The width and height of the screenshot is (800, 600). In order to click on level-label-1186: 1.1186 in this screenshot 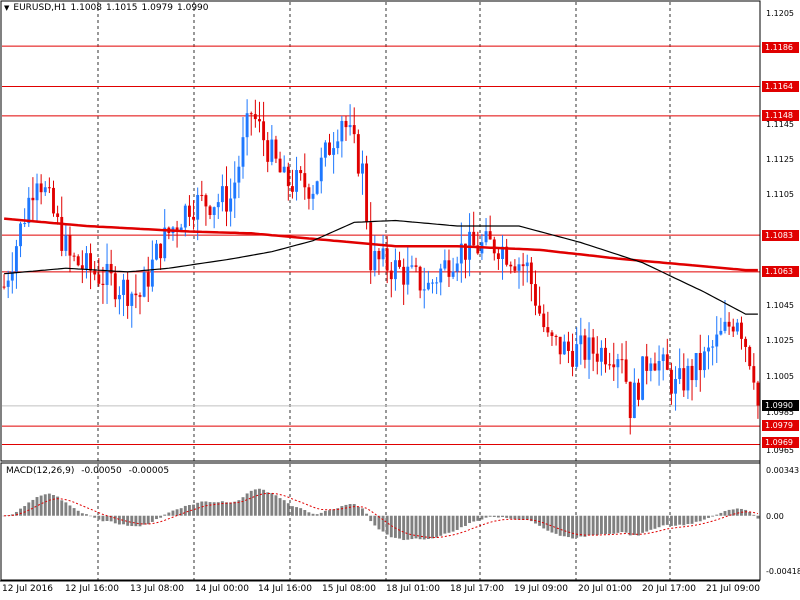, I will do `click(780, 47)`.